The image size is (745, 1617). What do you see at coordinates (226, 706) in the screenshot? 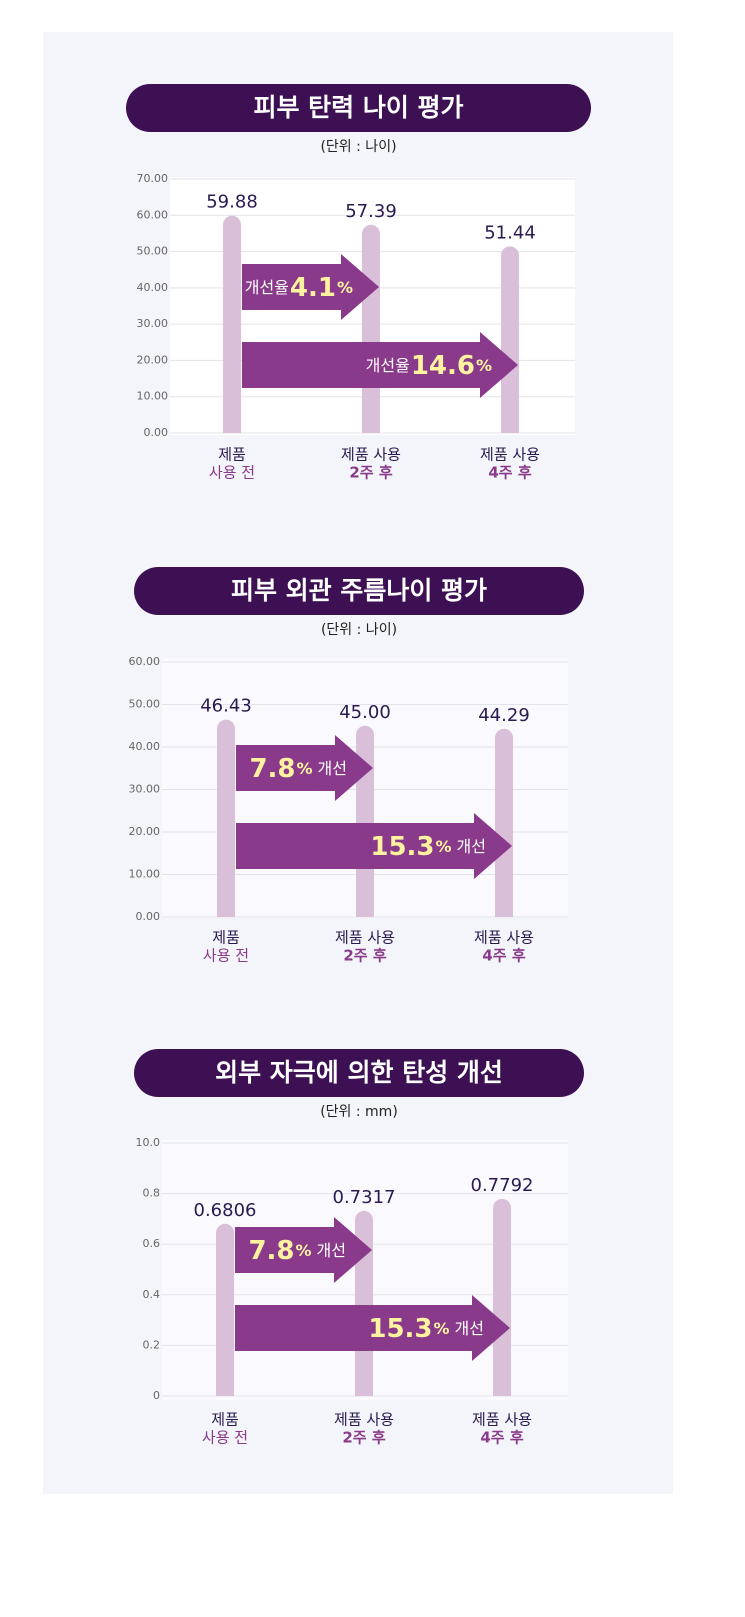
I see `value-label: 46.43` at bounding box center [226, 706].